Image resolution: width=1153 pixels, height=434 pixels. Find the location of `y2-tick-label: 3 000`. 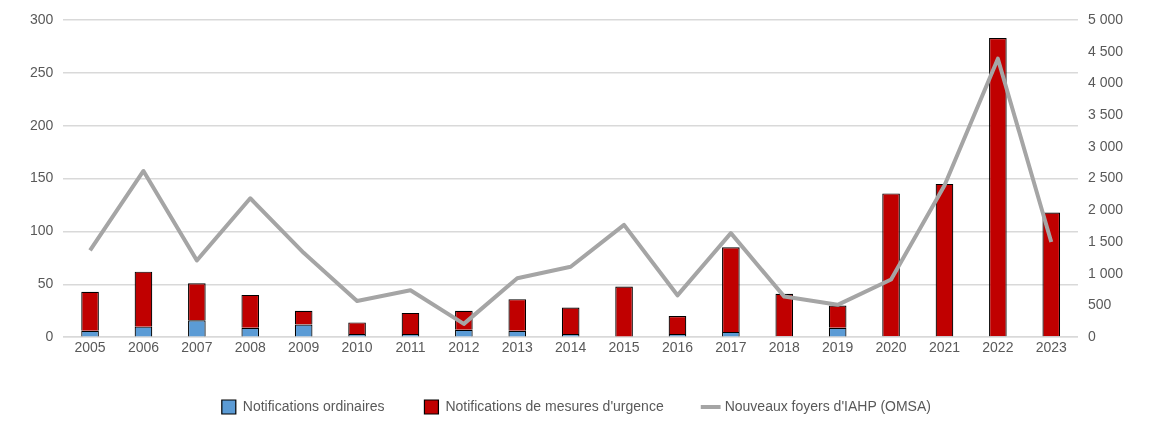

y2-tick-label: 3 000 is located at coordinates (1105, 145).